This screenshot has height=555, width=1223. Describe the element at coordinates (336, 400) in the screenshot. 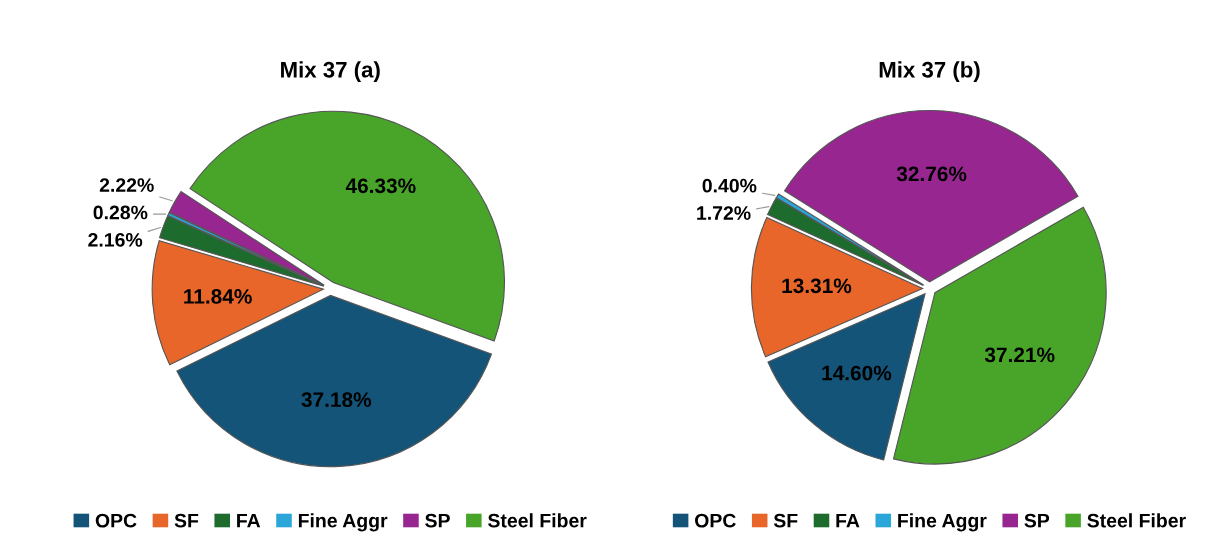

I see `data-label: 37.18%` at that location.